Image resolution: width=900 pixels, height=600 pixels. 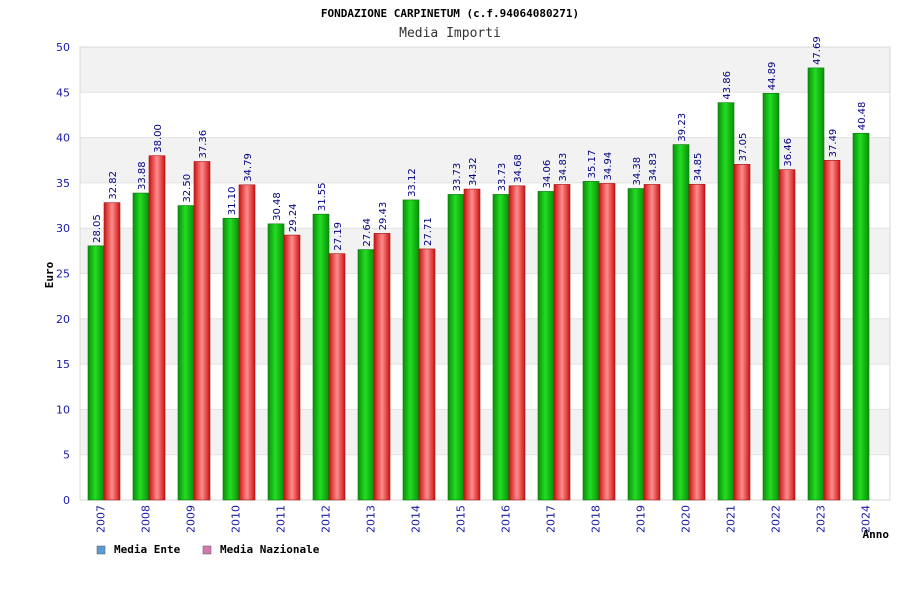 I want to click on x-axis-label: Anno, so click(x=876, y=534).